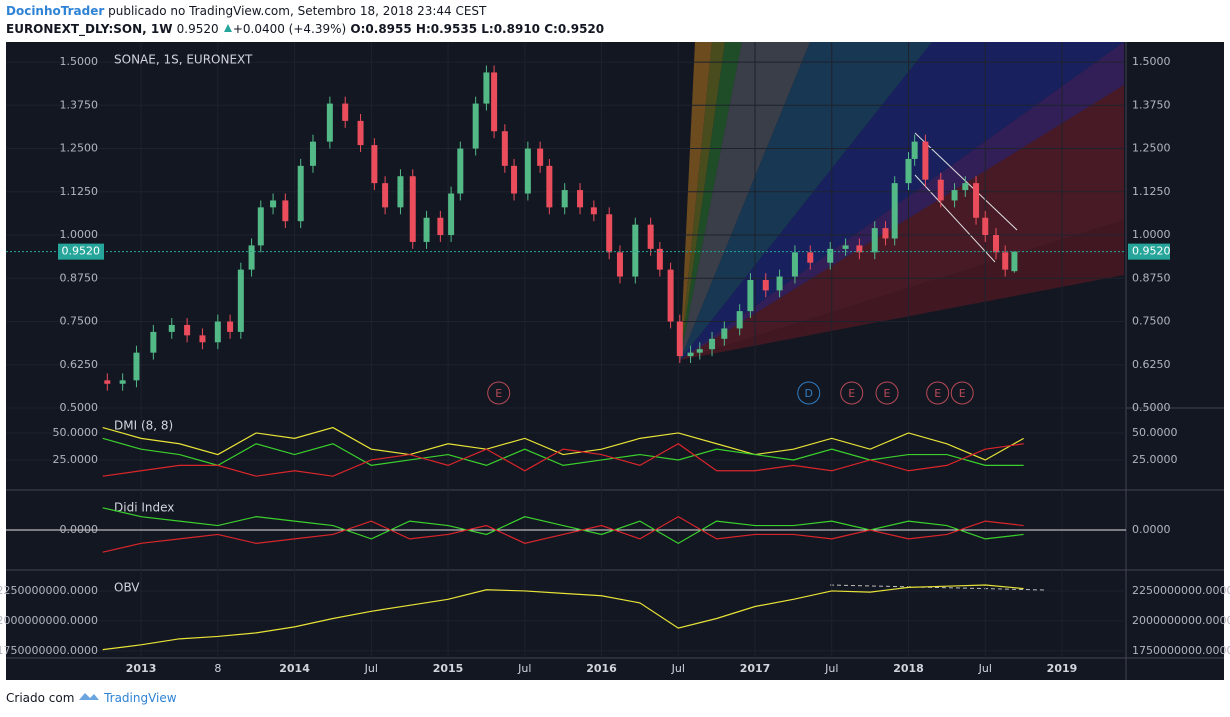 The height and width of the screenshot is (717, 1230). What do you see at coordinates (79, 364) in the screenshot?
I see `y-tick-label: 0.6250` at bounding box center [79, 364].